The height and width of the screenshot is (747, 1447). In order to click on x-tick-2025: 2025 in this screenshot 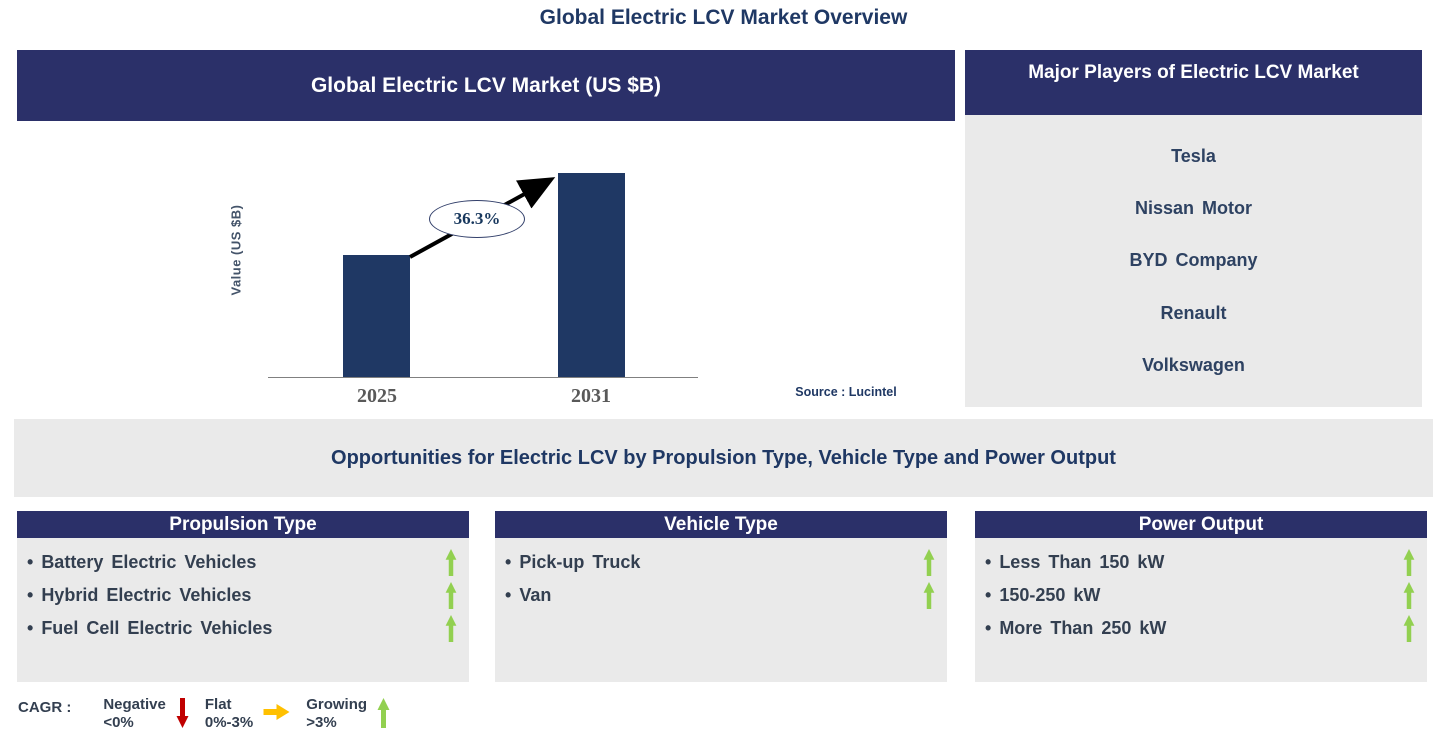, I will do `click(377, 396)`.